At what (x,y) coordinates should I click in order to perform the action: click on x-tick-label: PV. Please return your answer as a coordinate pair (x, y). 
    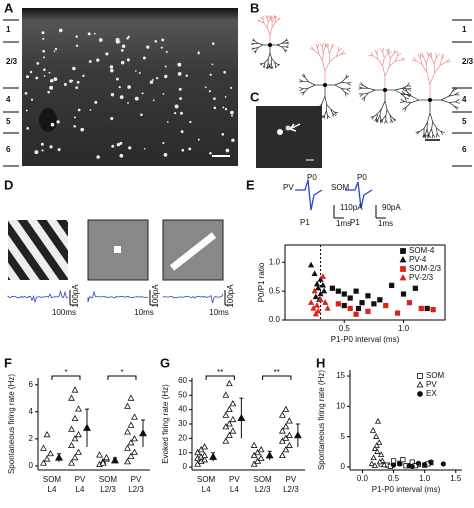
    Looking at the image, I should click on (136, 479).